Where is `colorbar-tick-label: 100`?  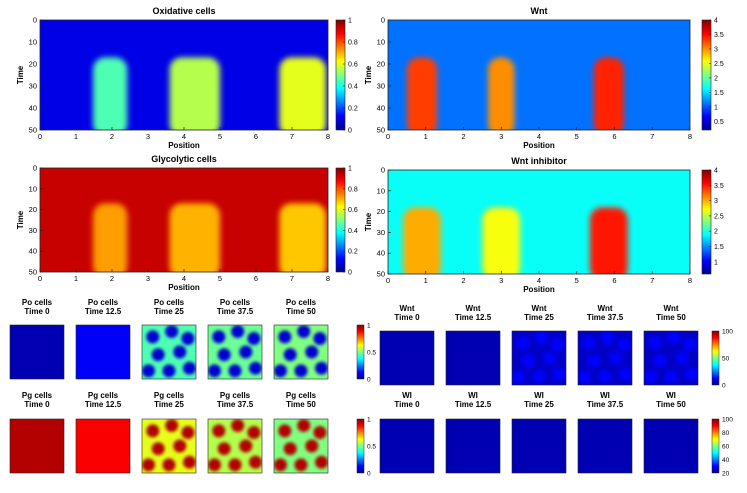 colorbar-tick-label: 100 is located at coordinates (727, 420).